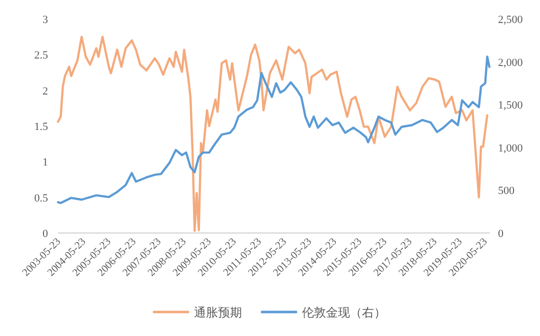 The image size is (540, 336). I want to click on y-tick-label: 1.5, so click(41, 127).